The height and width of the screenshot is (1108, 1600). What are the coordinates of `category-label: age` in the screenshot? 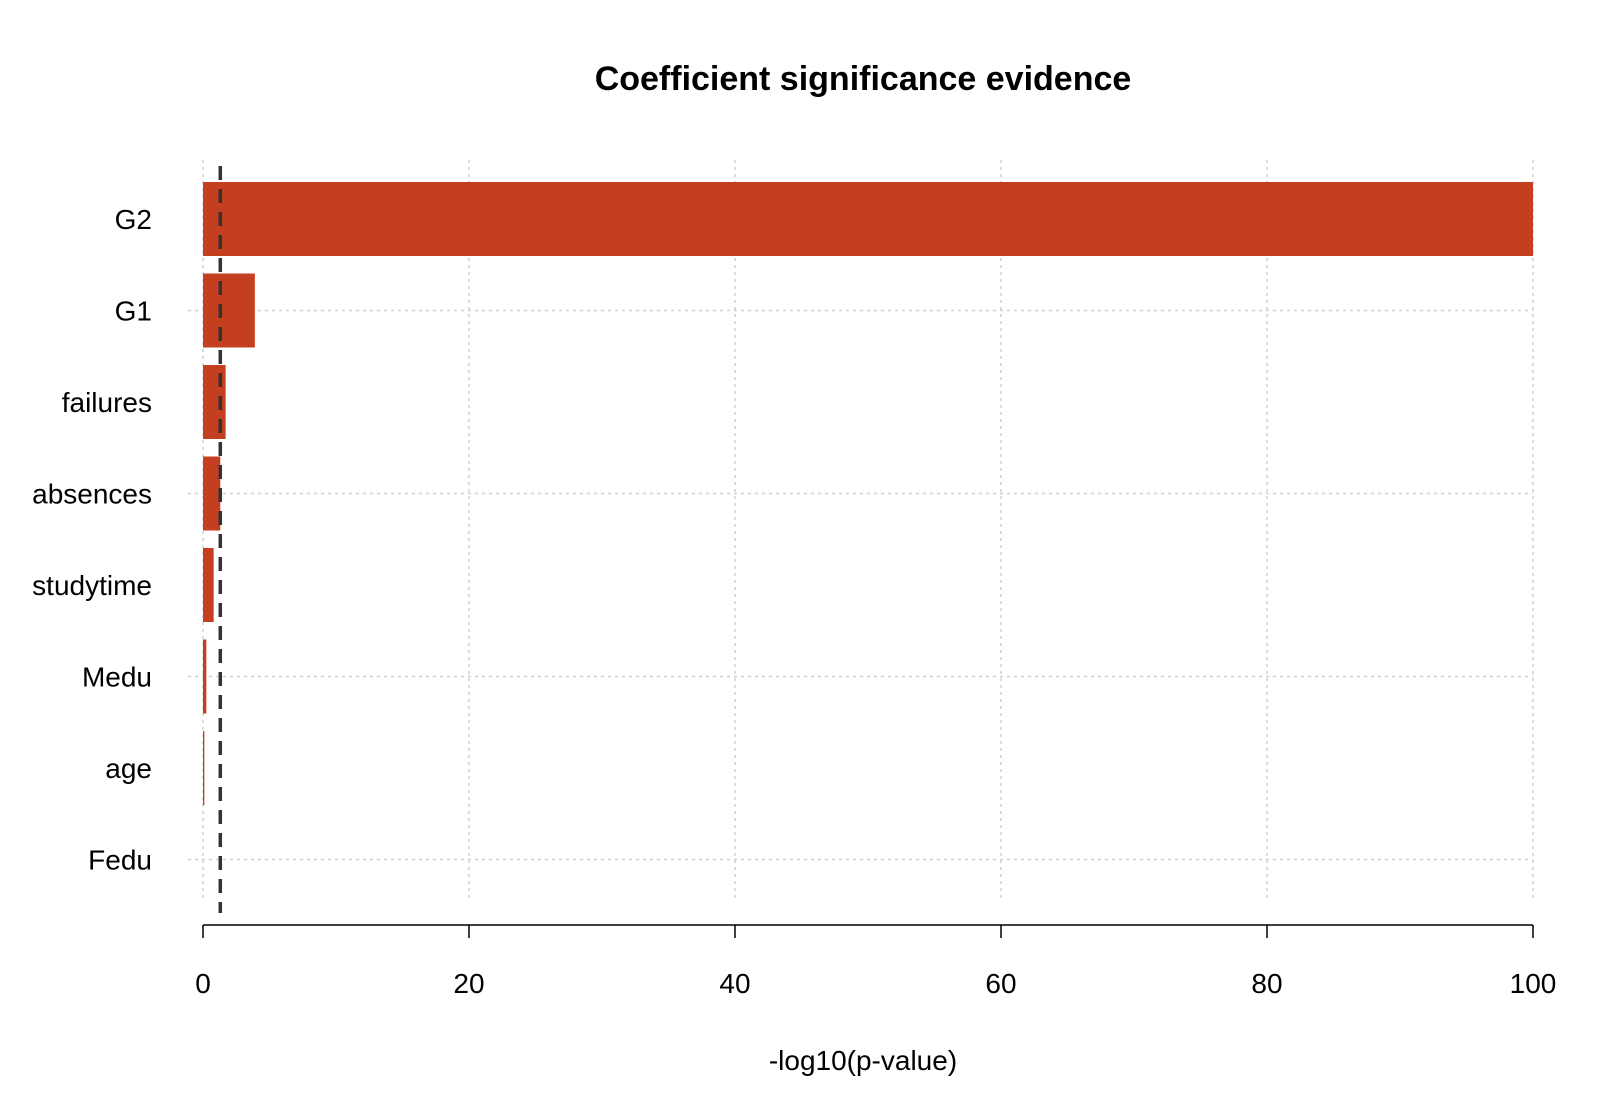 It's located at (128, 768).